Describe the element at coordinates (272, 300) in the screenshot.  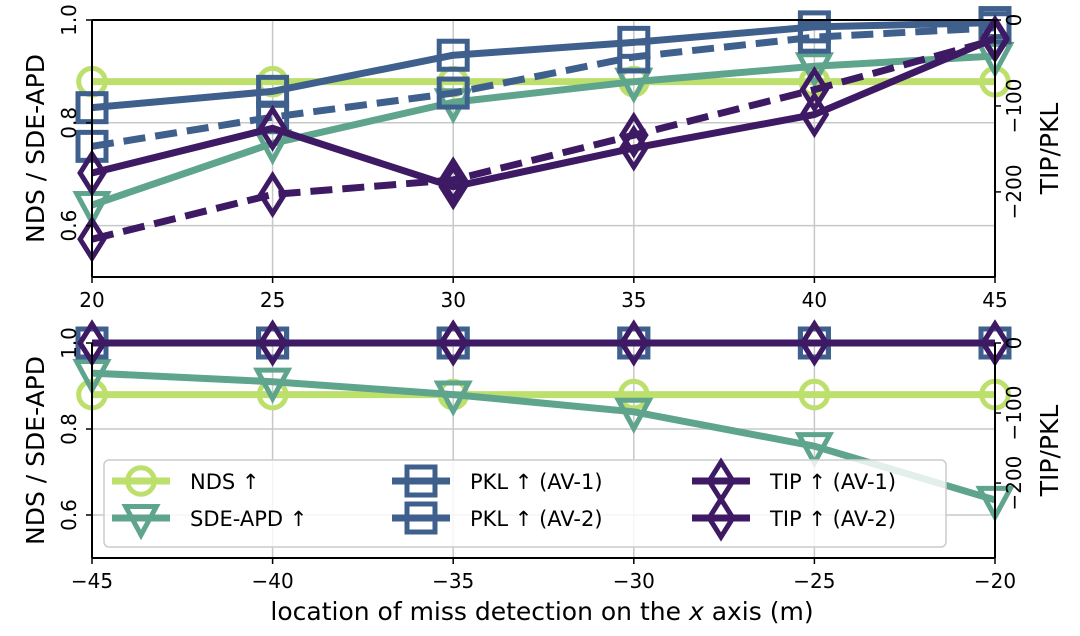
I see `x-tick-label: 25` at that location.